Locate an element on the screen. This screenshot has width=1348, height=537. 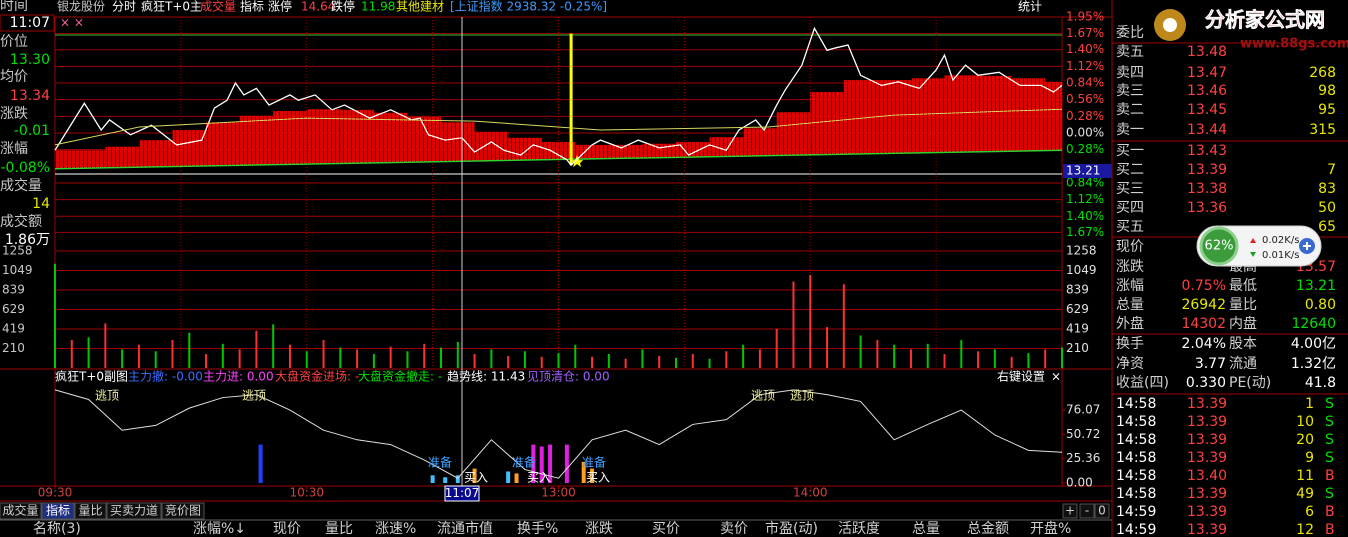
header-item: 疯狂T+0主 is located at coordinates (171, 7).